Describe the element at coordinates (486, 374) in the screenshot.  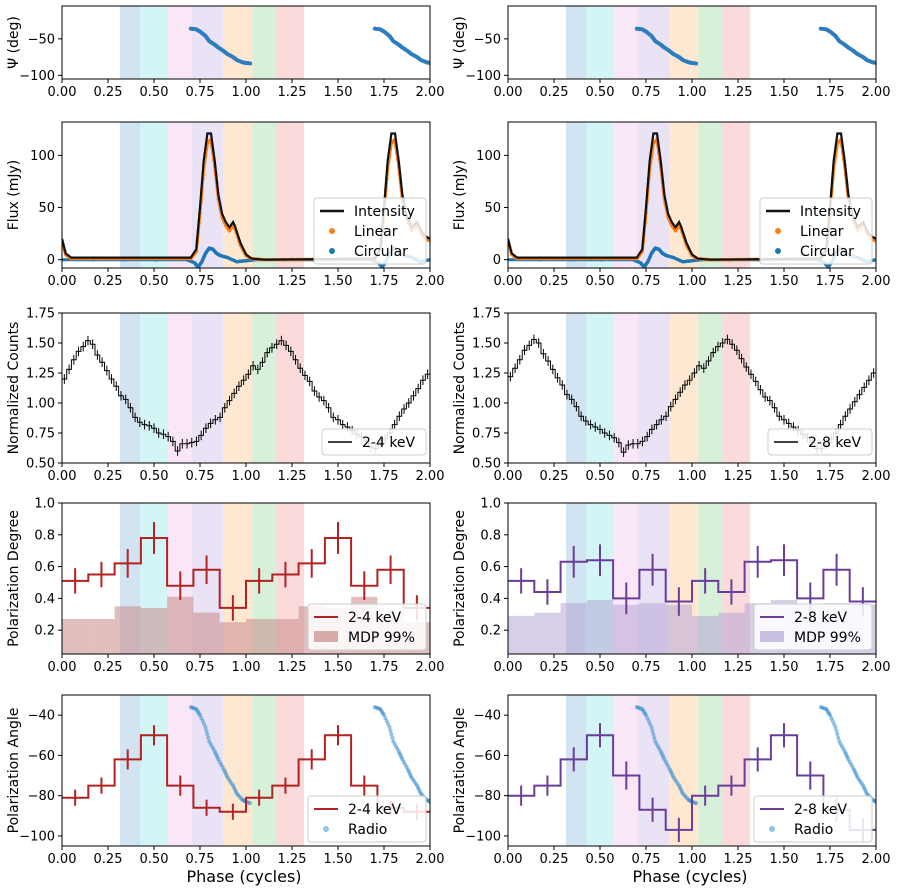
I see `y-tick-label: 1.25` at that location.